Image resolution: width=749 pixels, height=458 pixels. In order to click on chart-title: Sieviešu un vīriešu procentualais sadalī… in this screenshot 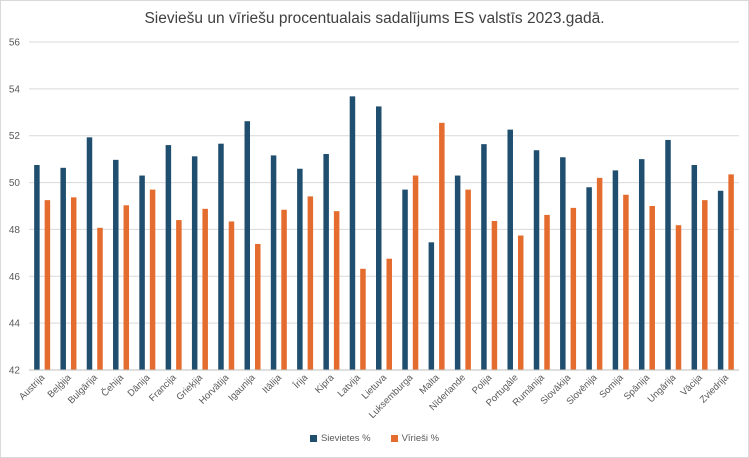, I will do `click(374, 18)`.